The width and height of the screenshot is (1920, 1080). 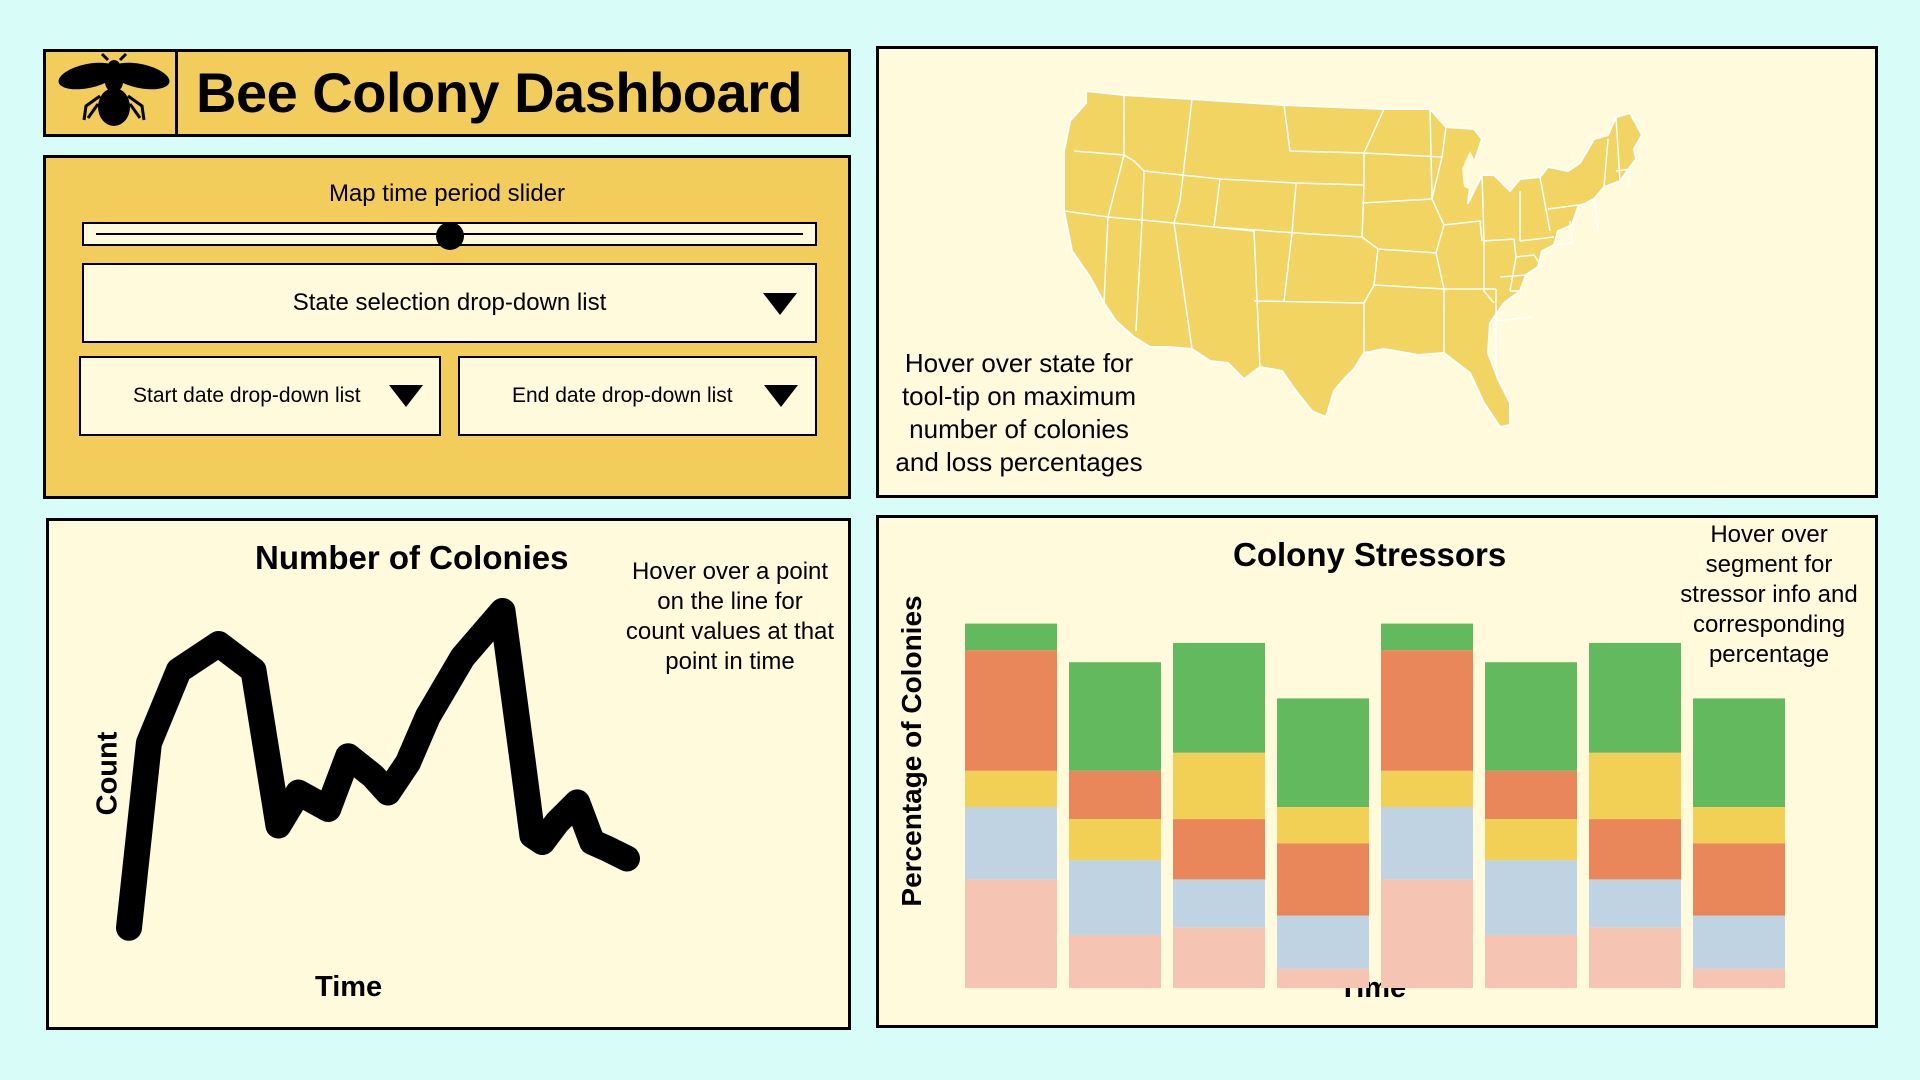 I want to click on line-chart-xlabel: Time, so click(x=349, y=987).